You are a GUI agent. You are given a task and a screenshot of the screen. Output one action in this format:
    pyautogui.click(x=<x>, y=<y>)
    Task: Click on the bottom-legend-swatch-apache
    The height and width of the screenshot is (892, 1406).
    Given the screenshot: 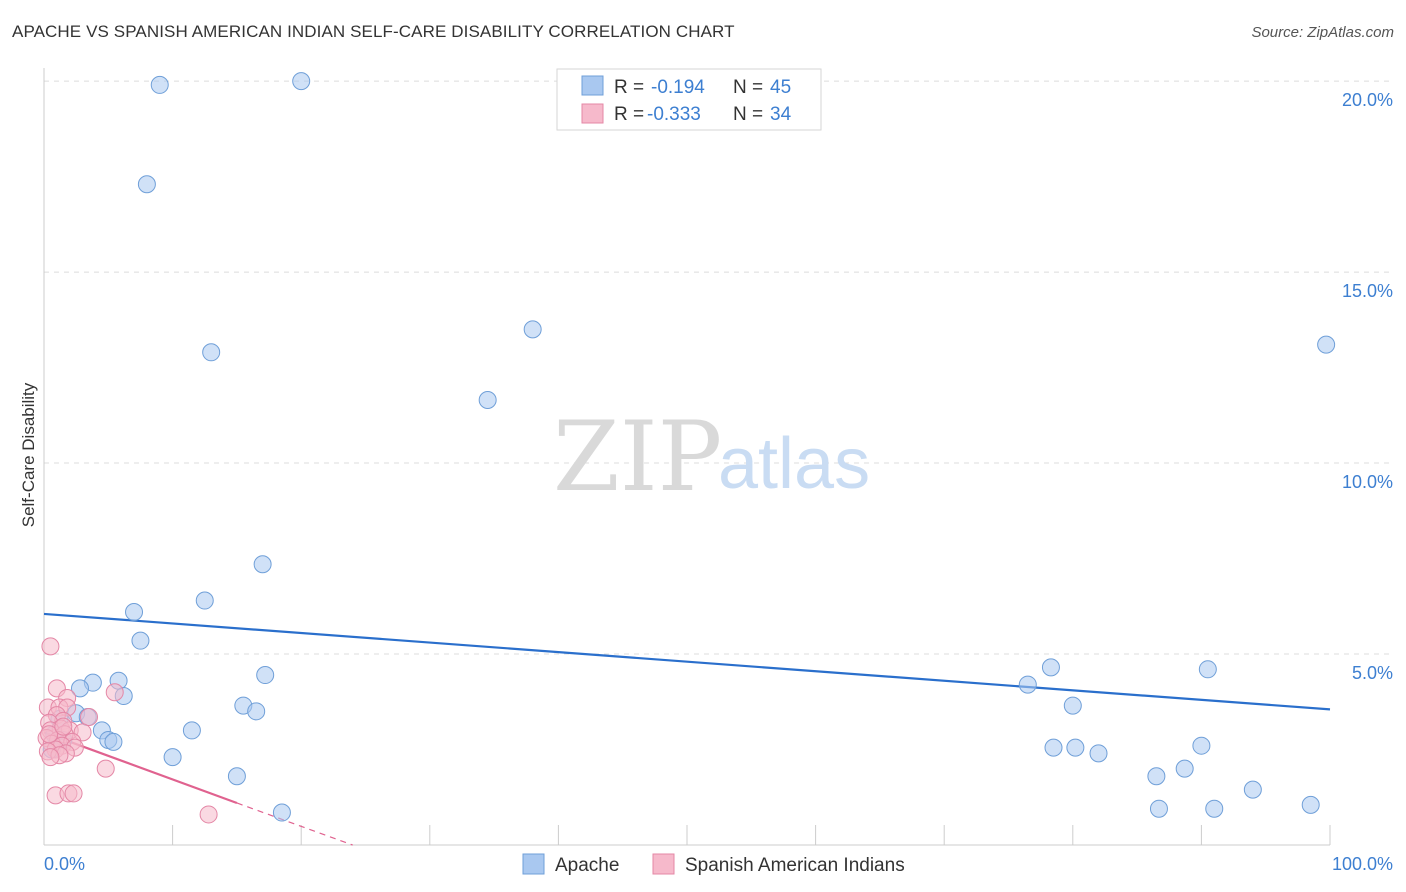 What is the action you would take?
    pyautogui.click(x=533, y=864)
    